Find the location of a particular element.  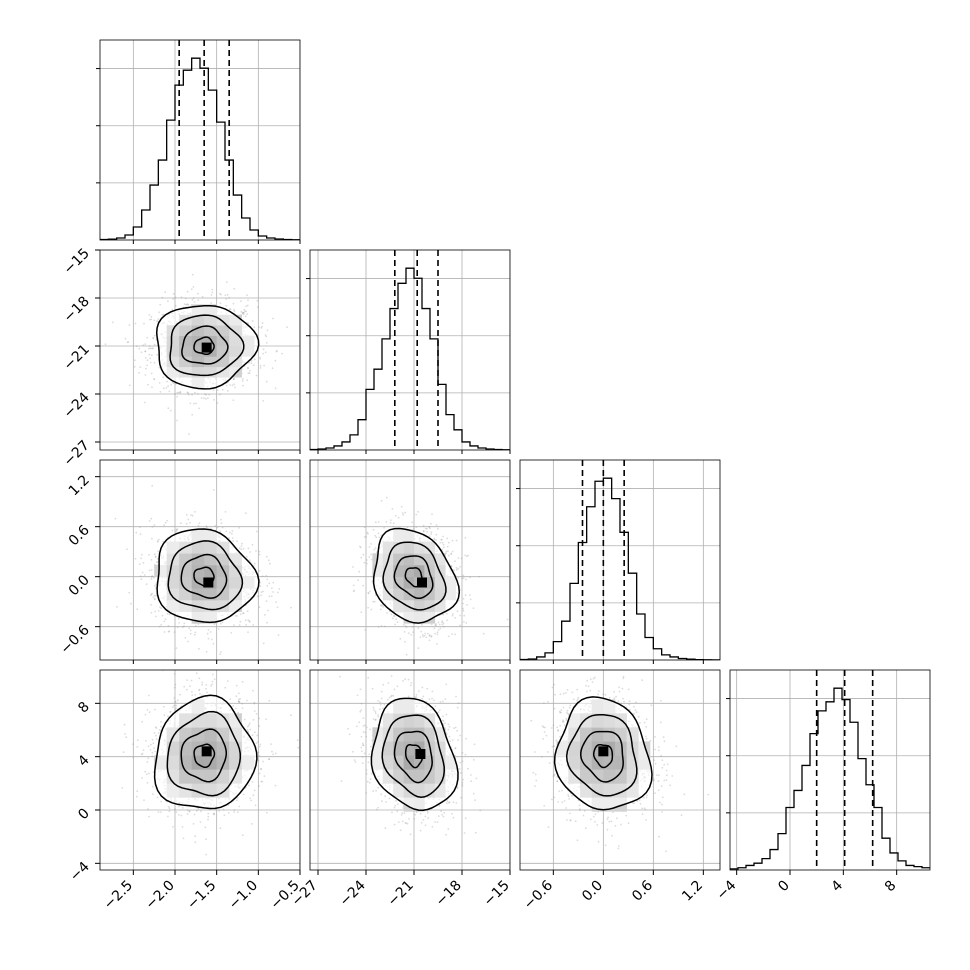

density-core is located at coordinates (208, 582).